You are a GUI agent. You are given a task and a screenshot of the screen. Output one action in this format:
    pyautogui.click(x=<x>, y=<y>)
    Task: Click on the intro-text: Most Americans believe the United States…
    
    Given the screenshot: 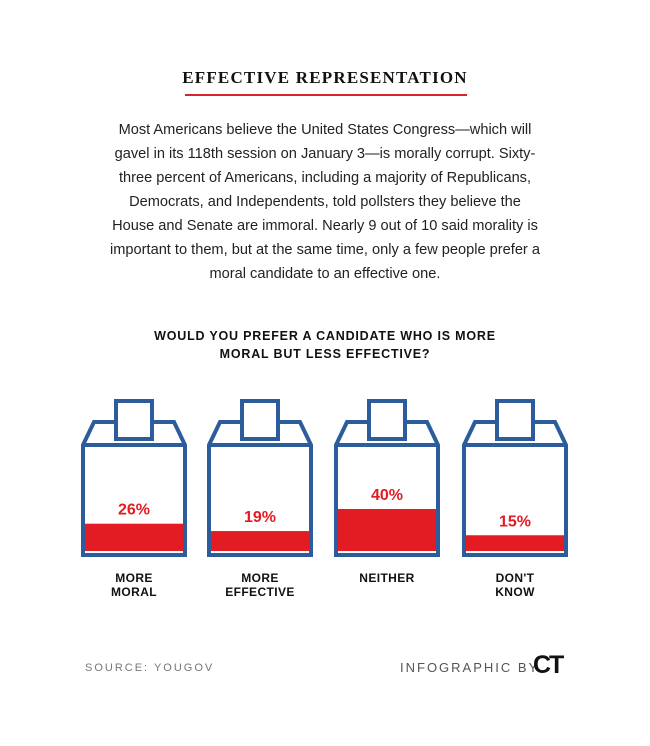 What is the action you would take?
    pyautogui.click(x=325, y=202)
    